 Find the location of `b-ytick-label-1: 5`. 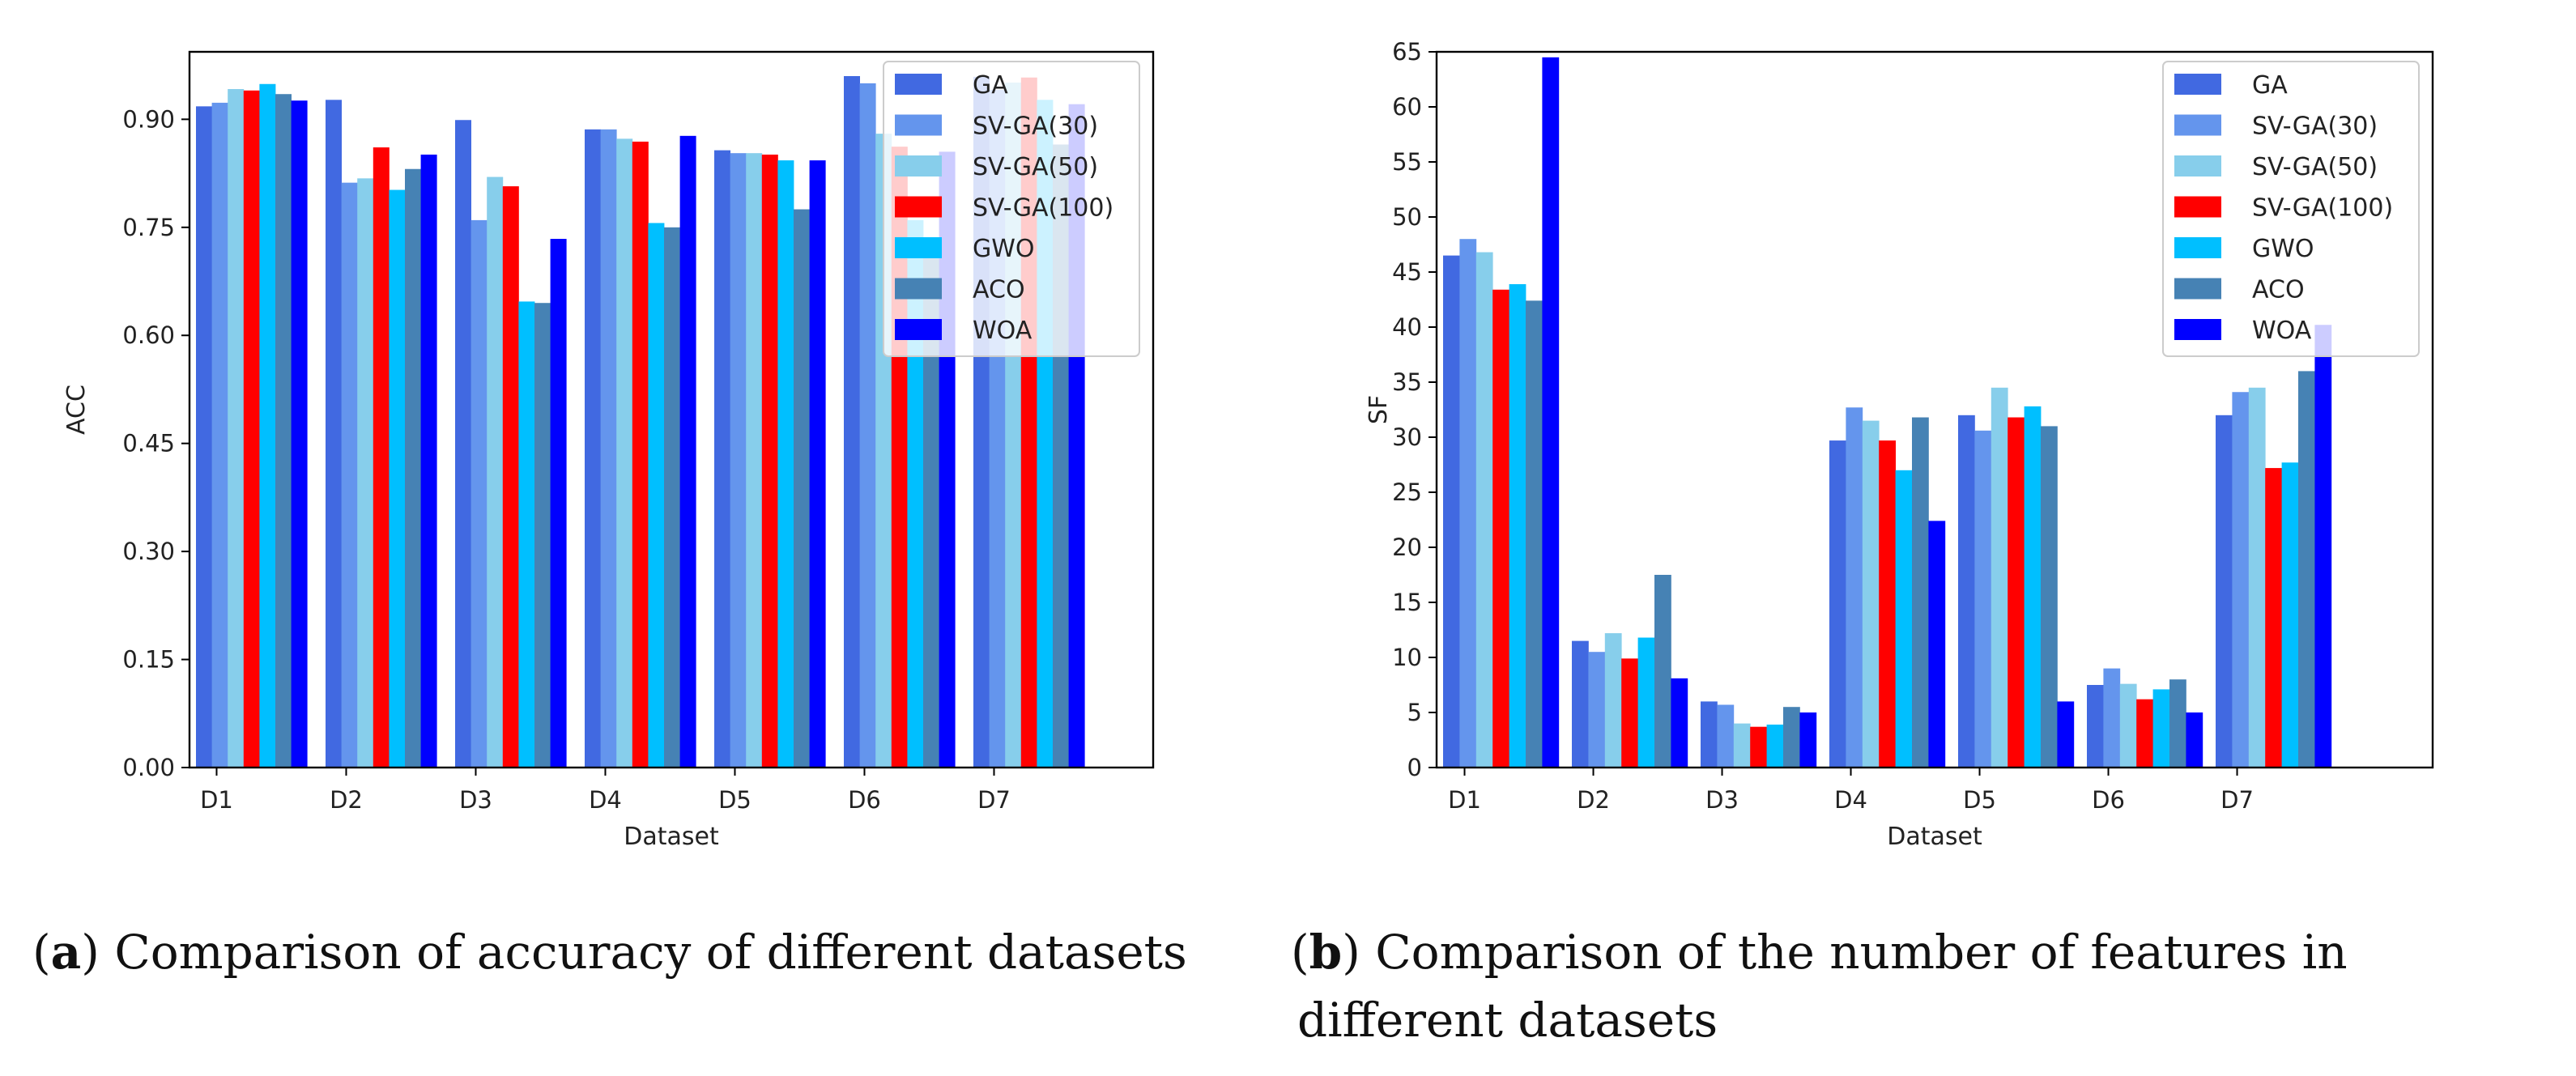

b-ytick-label-1: 5 is located at coordinates (1414, 712).